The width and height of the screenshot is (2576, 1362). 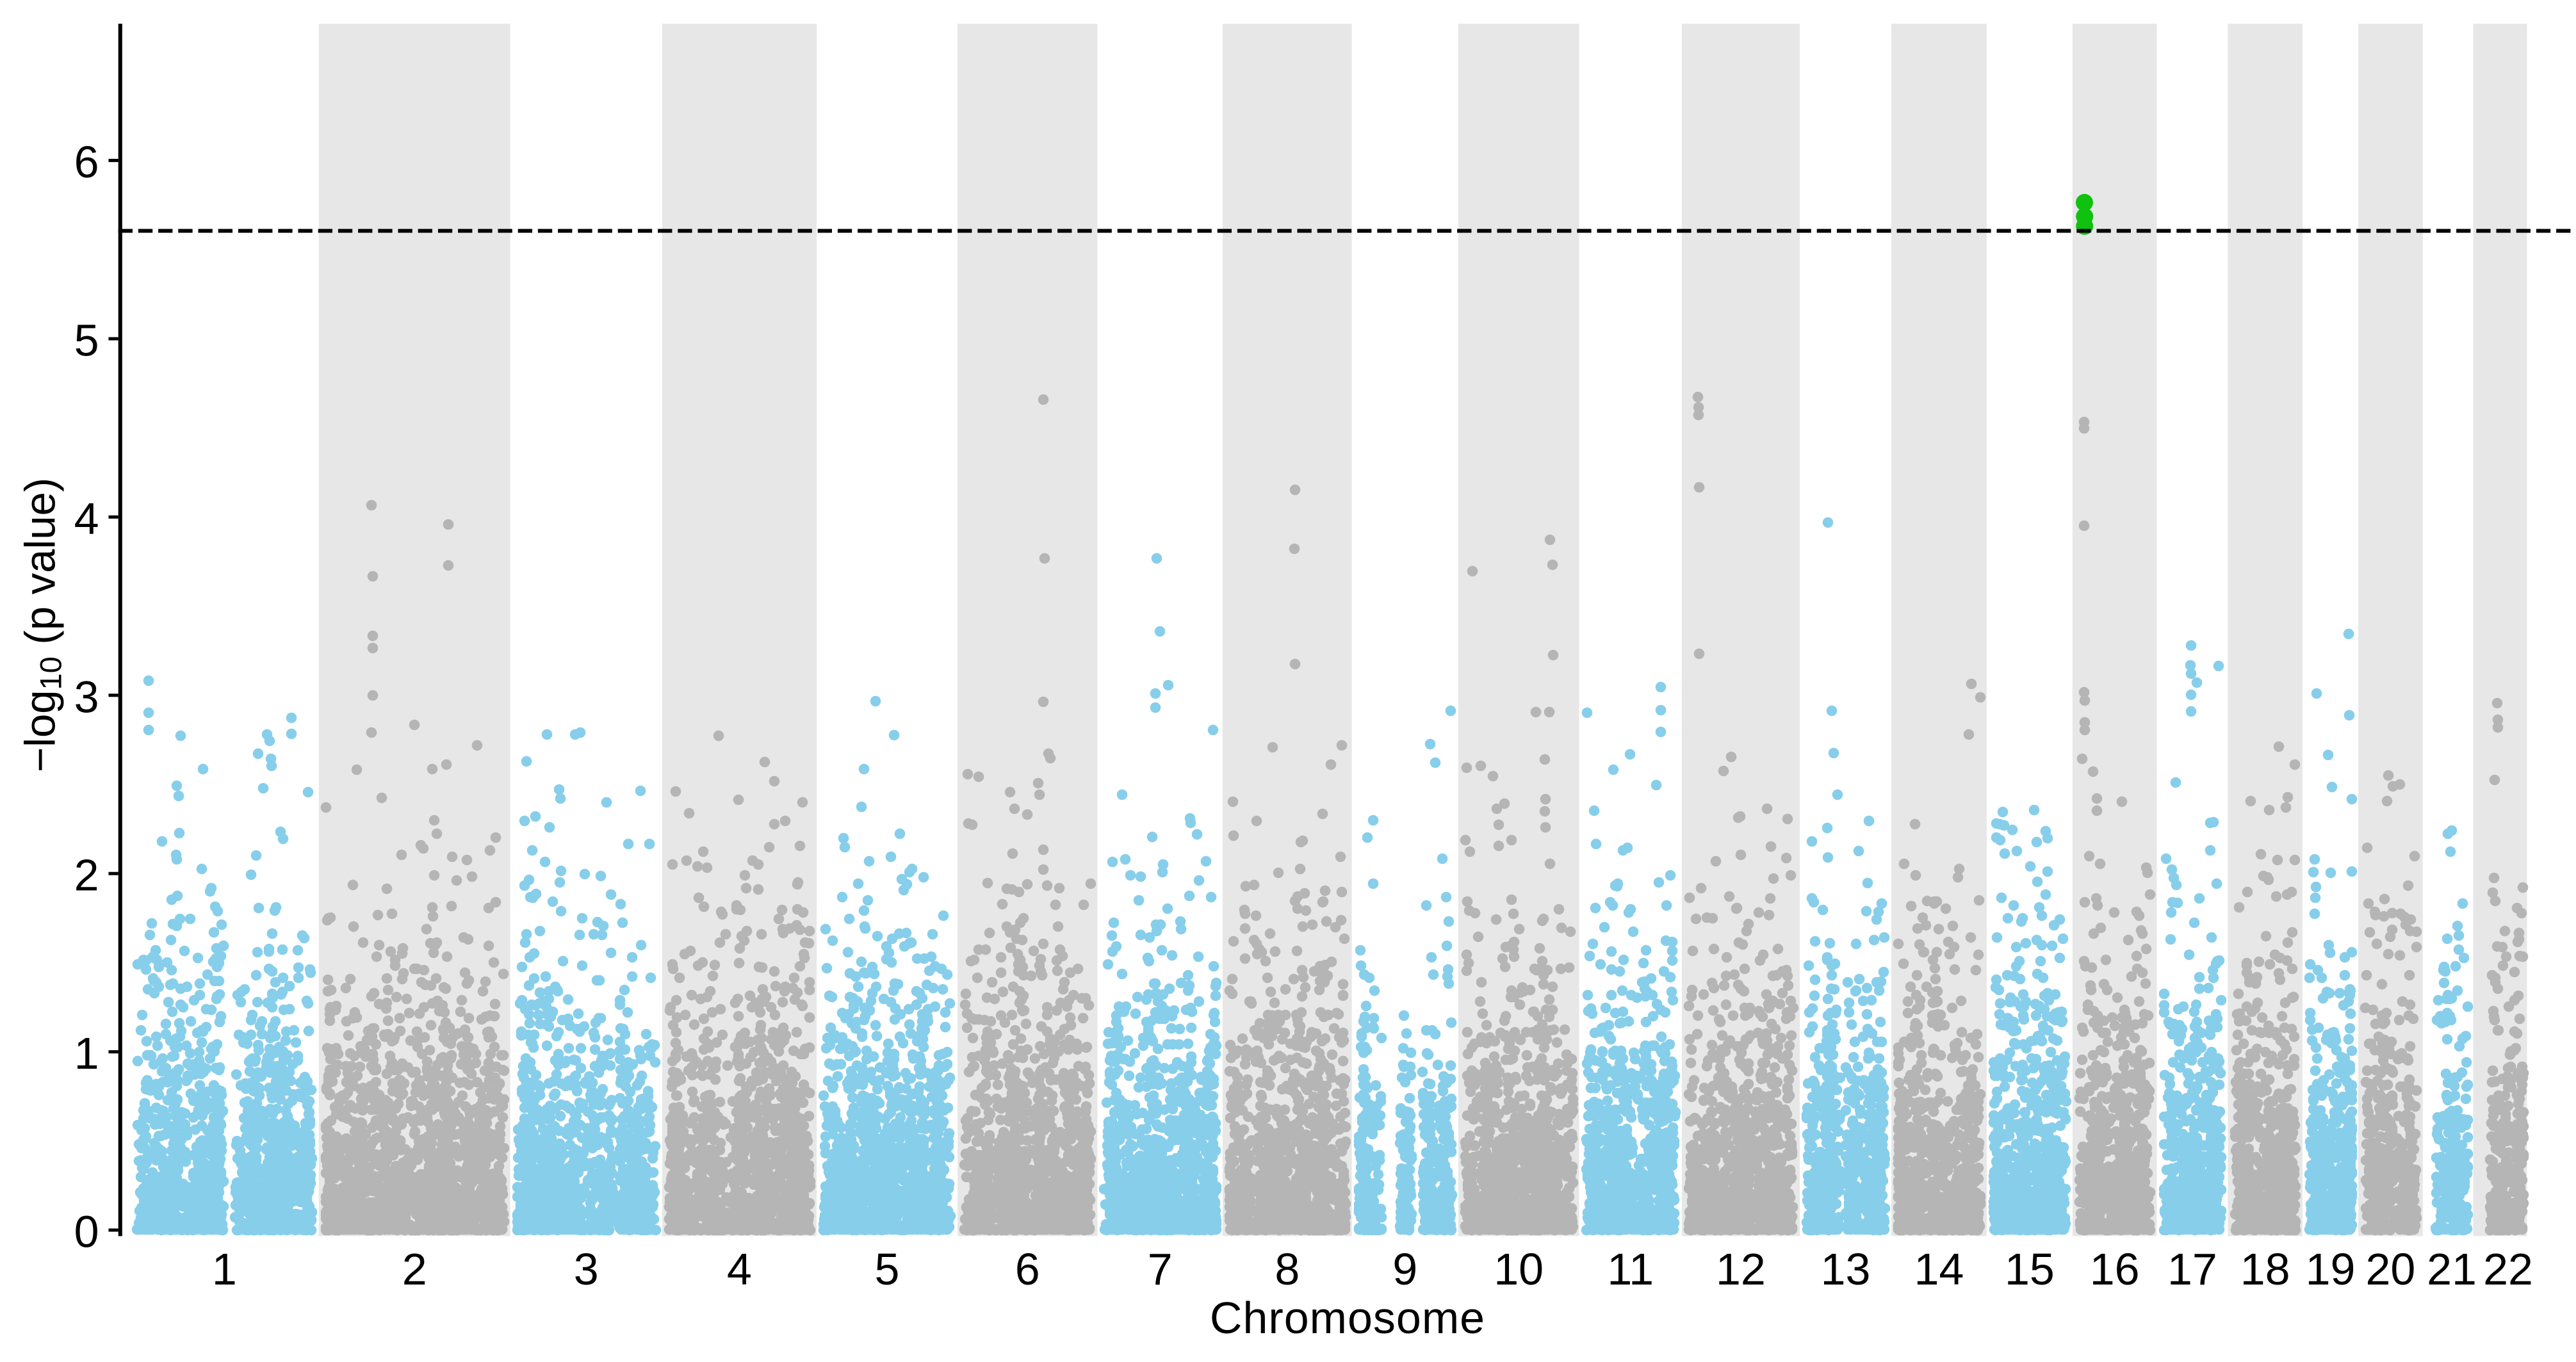 What do you see at coordinates (1404, 1269) in the screenshot?
I see `svg-text: 9` at bounding box center [1404, 1269].